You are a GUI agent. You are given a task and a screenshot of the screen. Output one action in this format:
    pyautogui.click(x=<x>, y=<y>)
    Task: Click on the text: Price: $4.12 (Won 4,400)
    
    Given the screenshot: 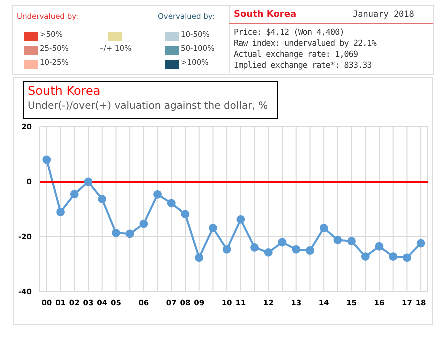 What is the action you would take?
    pyautogui.click(x=289, y=32)
    